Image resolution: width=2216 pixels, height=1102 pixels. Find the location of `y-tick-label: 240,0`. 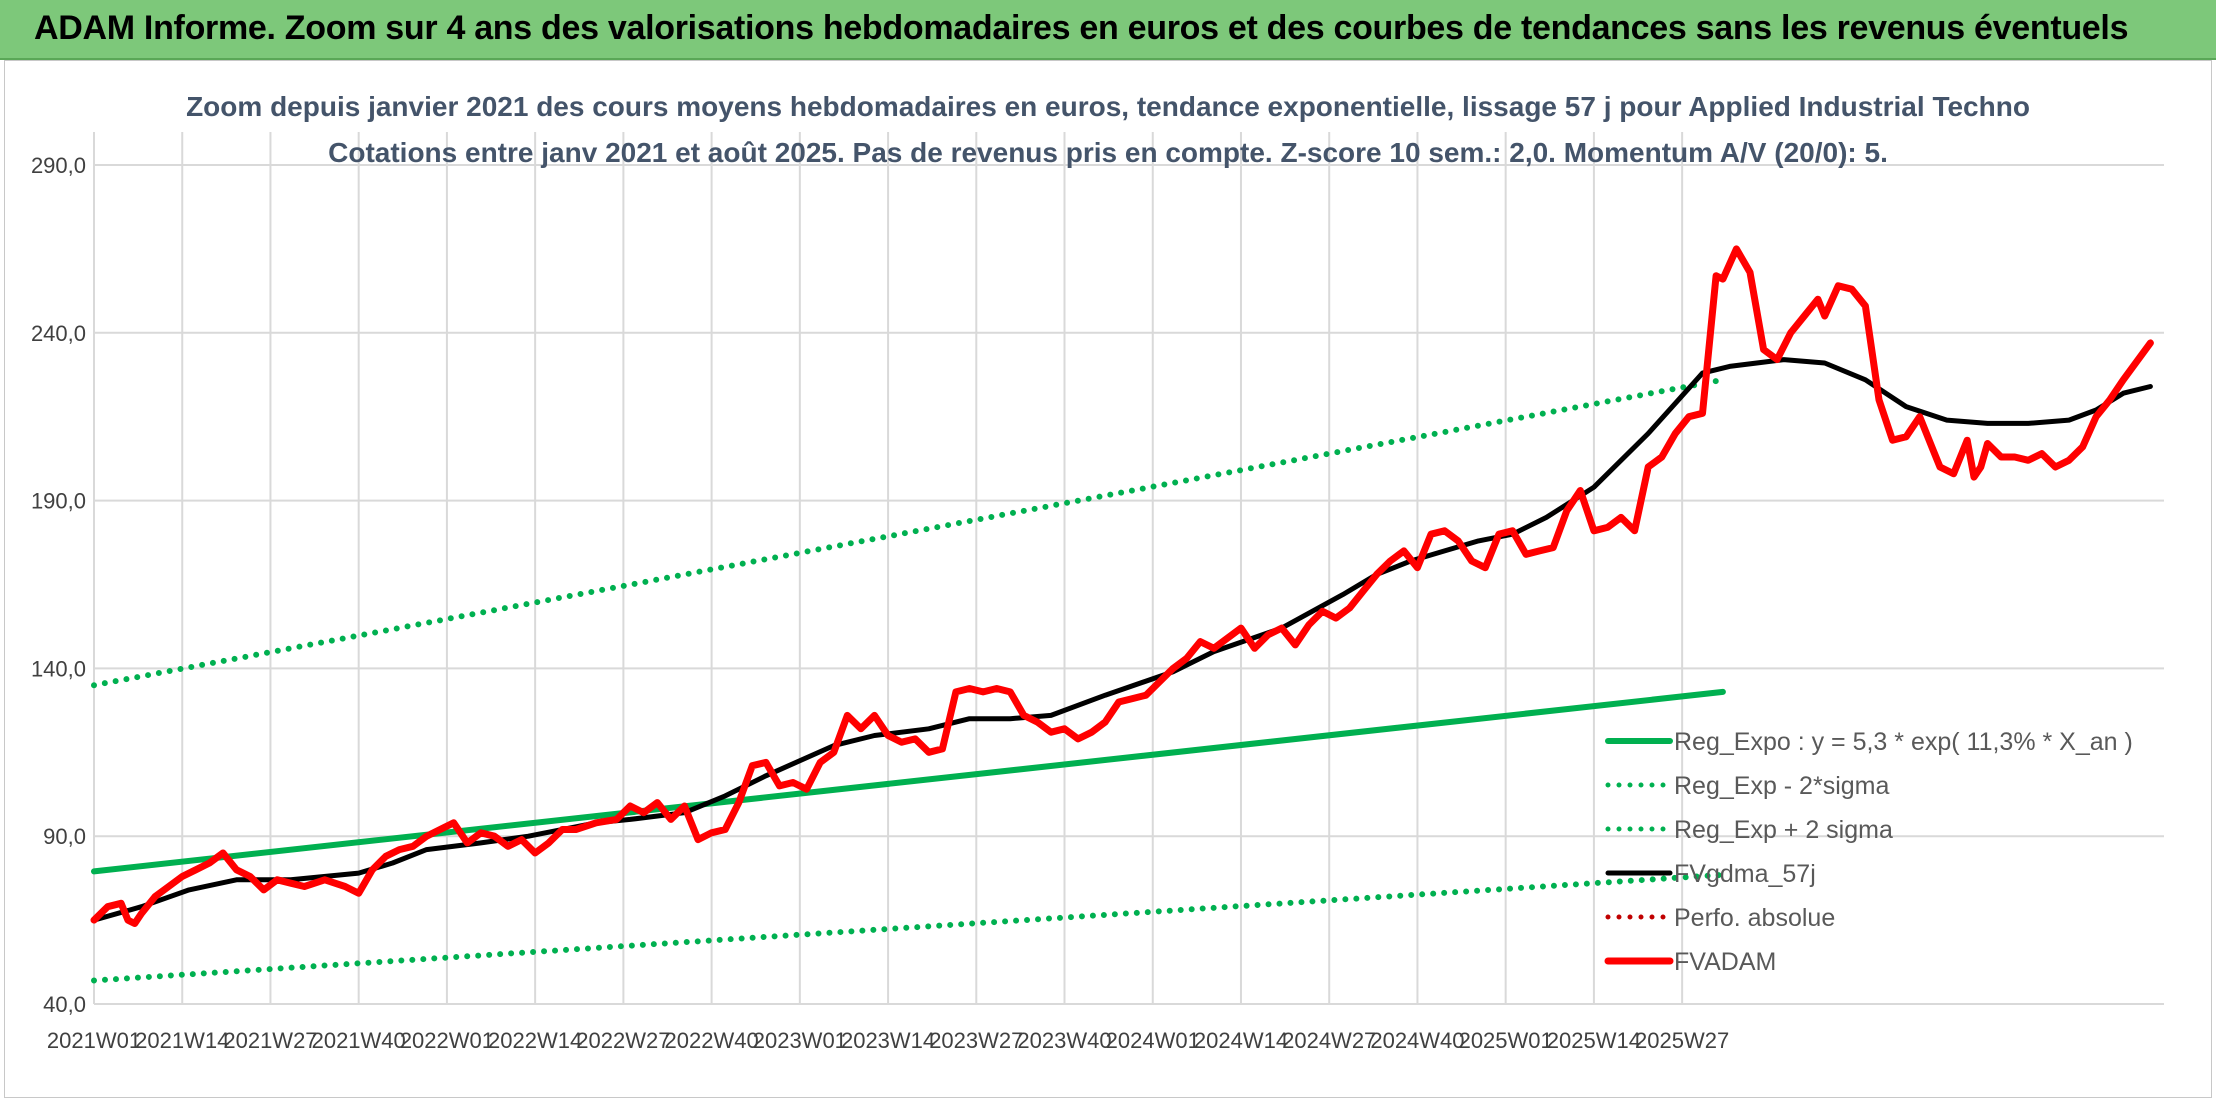

y-tick-label: 240,0 is located at coordinates (58, 333).